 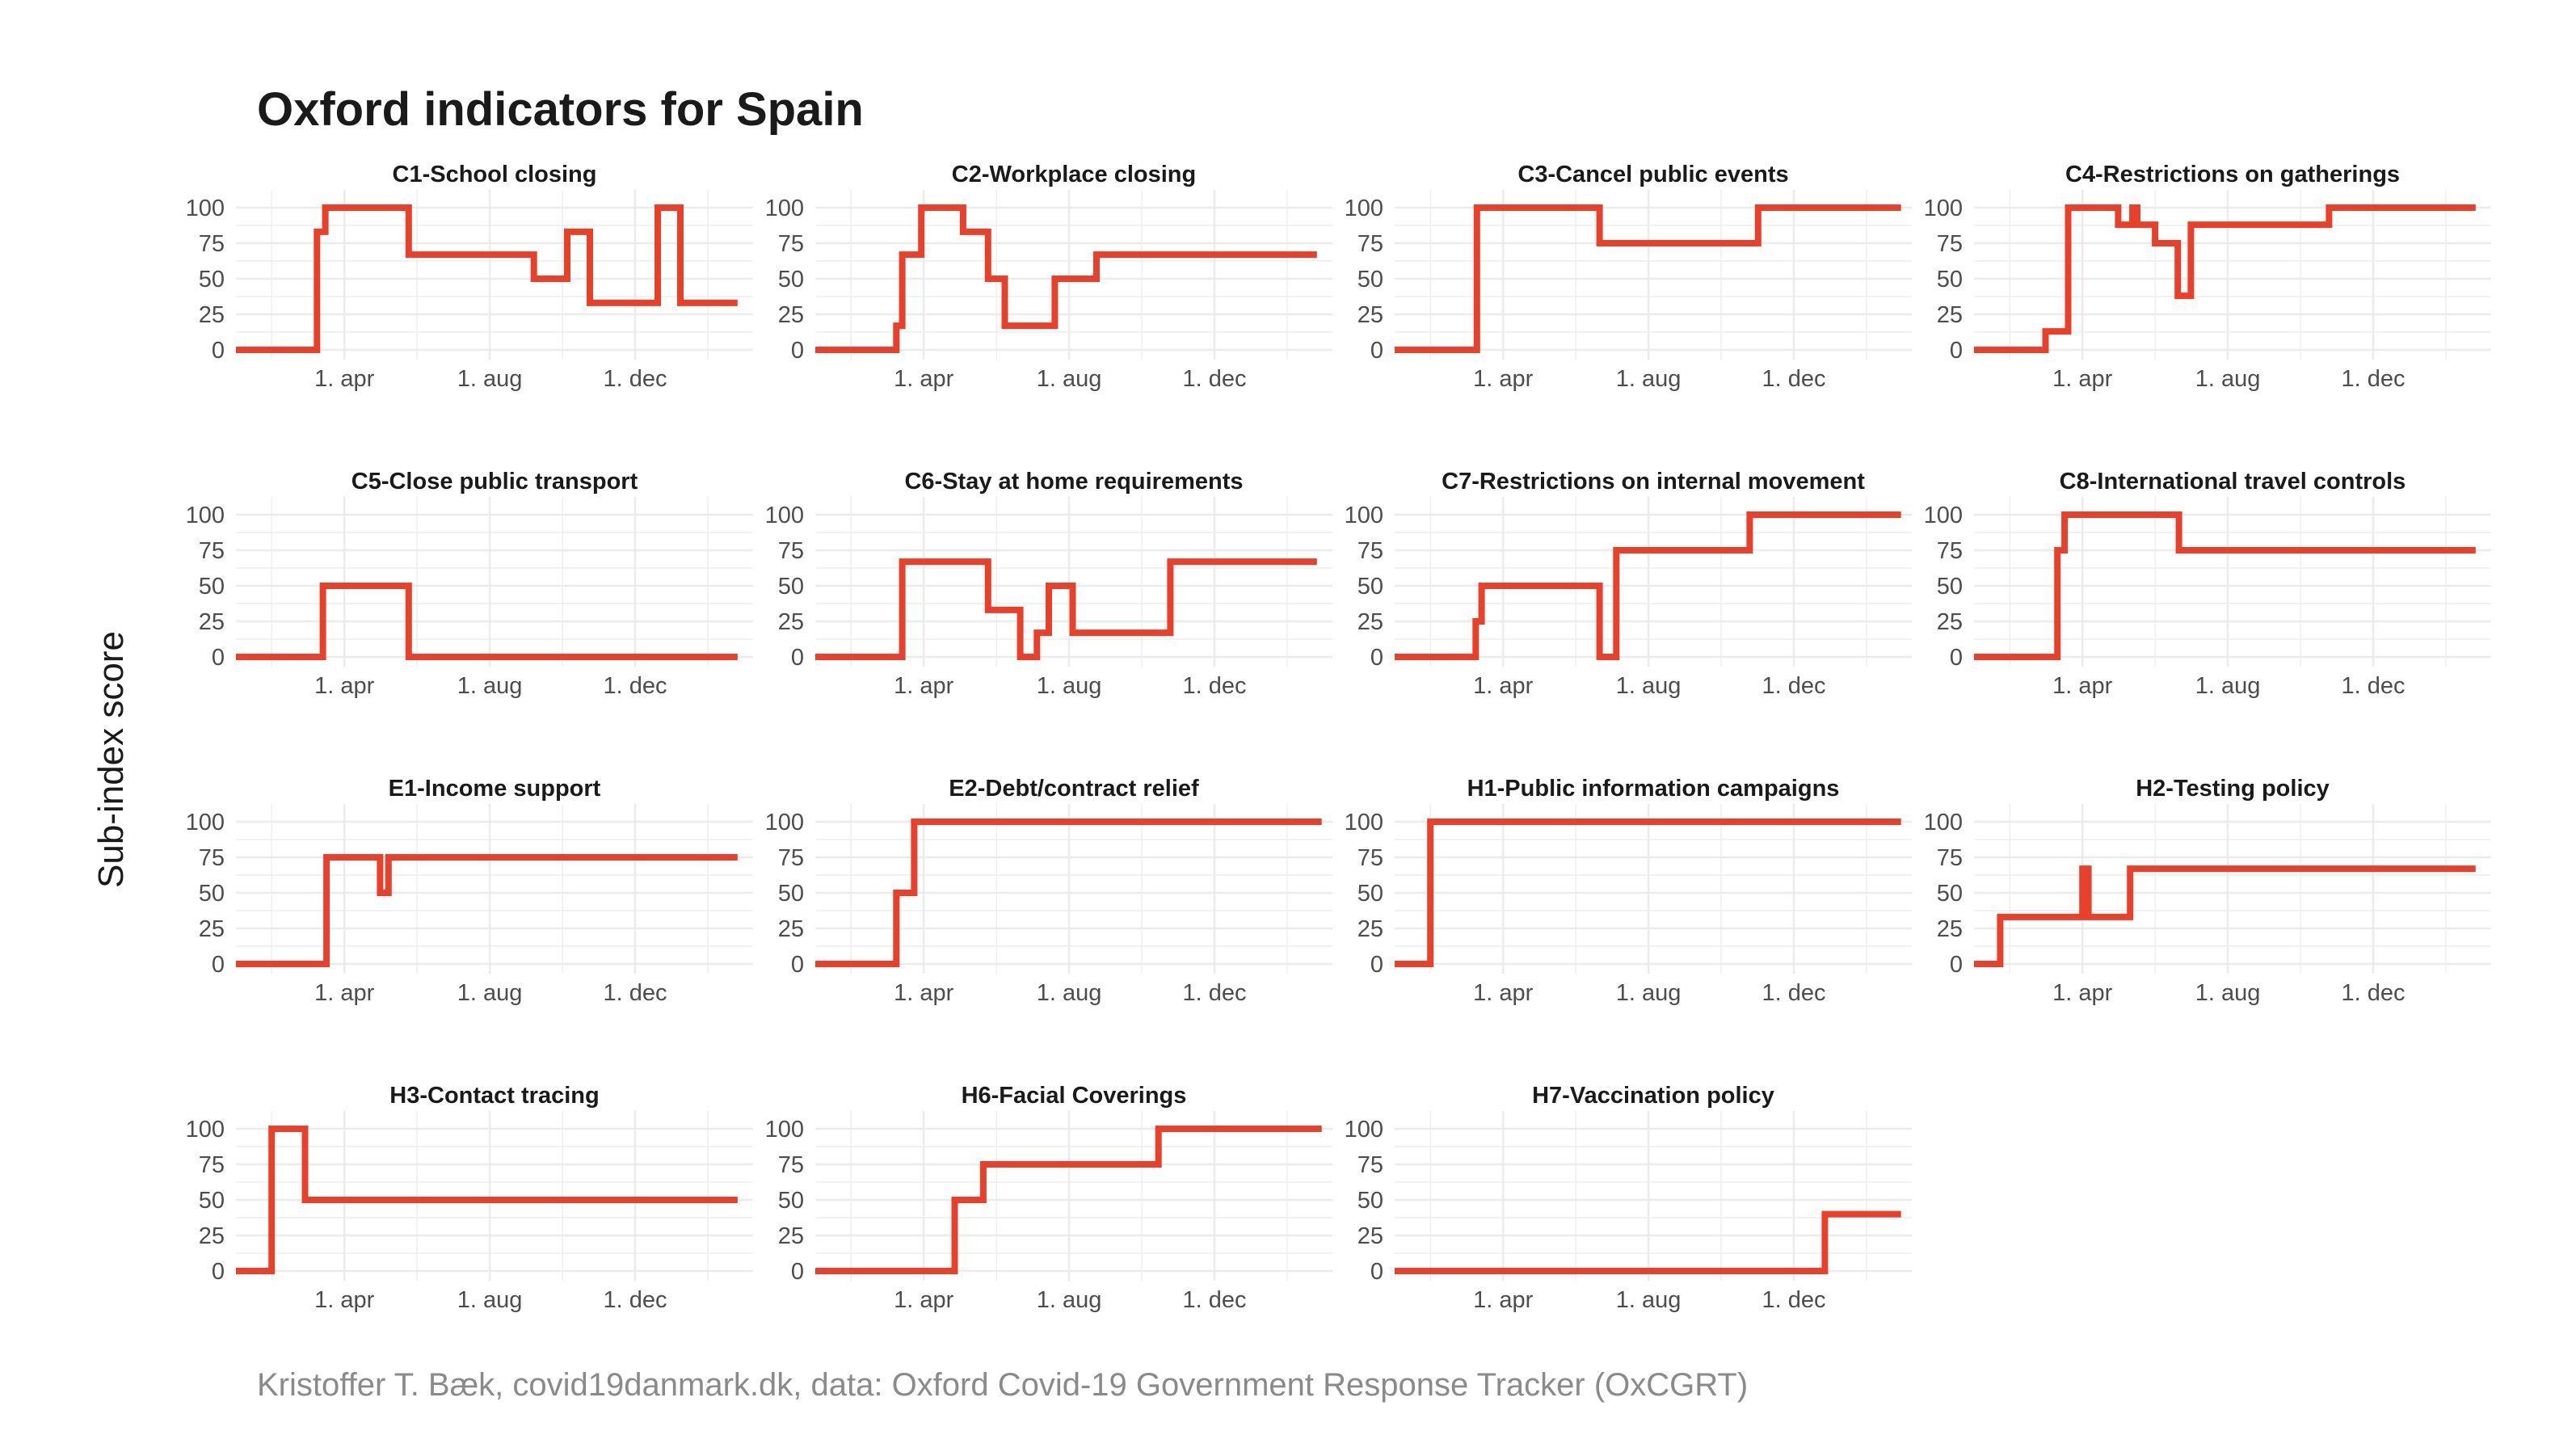 What do you see at coordinates (2233, 789) in the screenshot?
I see `facet-title: H2-Testing policy` at bounding box center [2233, 789].